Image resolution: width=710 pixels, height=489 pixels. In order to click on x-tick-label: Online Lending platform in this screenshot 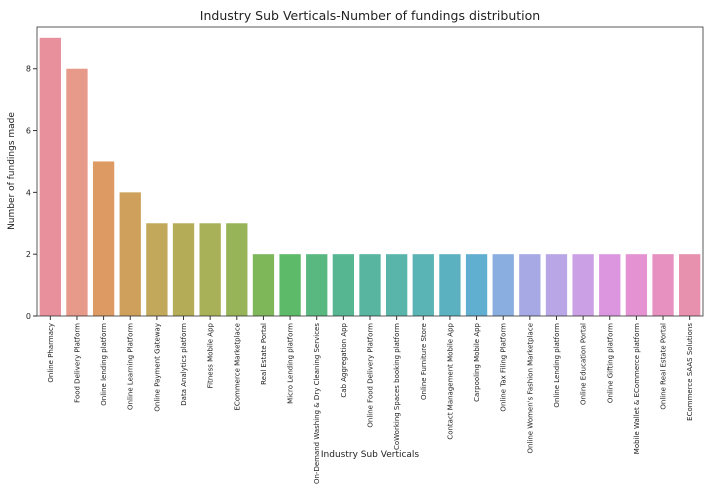, I will do `click(557, 365)`.